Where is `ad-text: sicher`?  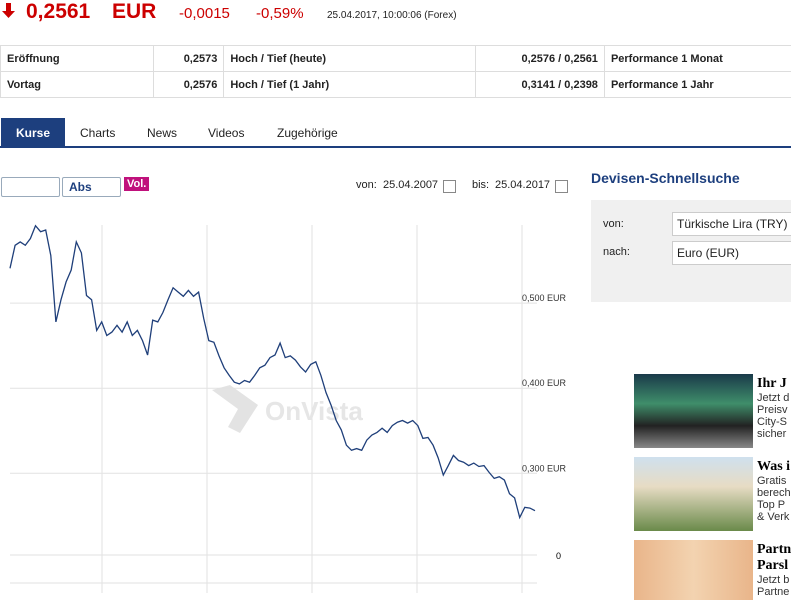
ad-text: sicher is located at coordinates (771, 434).